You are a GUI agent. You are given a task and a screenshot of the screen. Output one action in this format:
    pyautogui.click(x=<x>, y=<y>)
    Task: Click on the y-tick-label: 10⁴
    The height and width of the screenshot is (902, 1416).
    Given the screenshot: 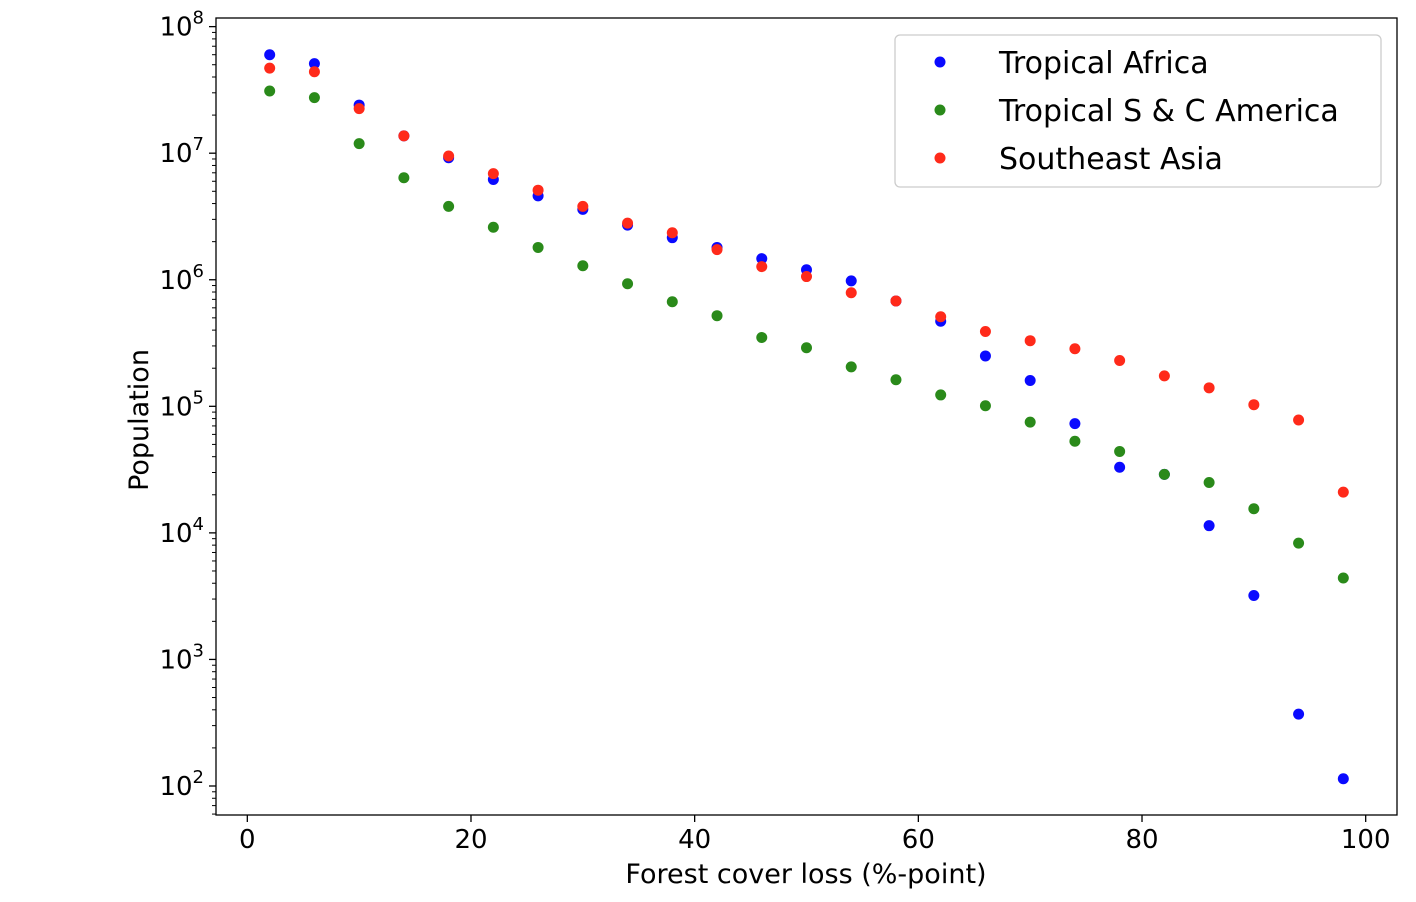 What is the action you would take?
    pyautogui.click(x=181, y=531)
    